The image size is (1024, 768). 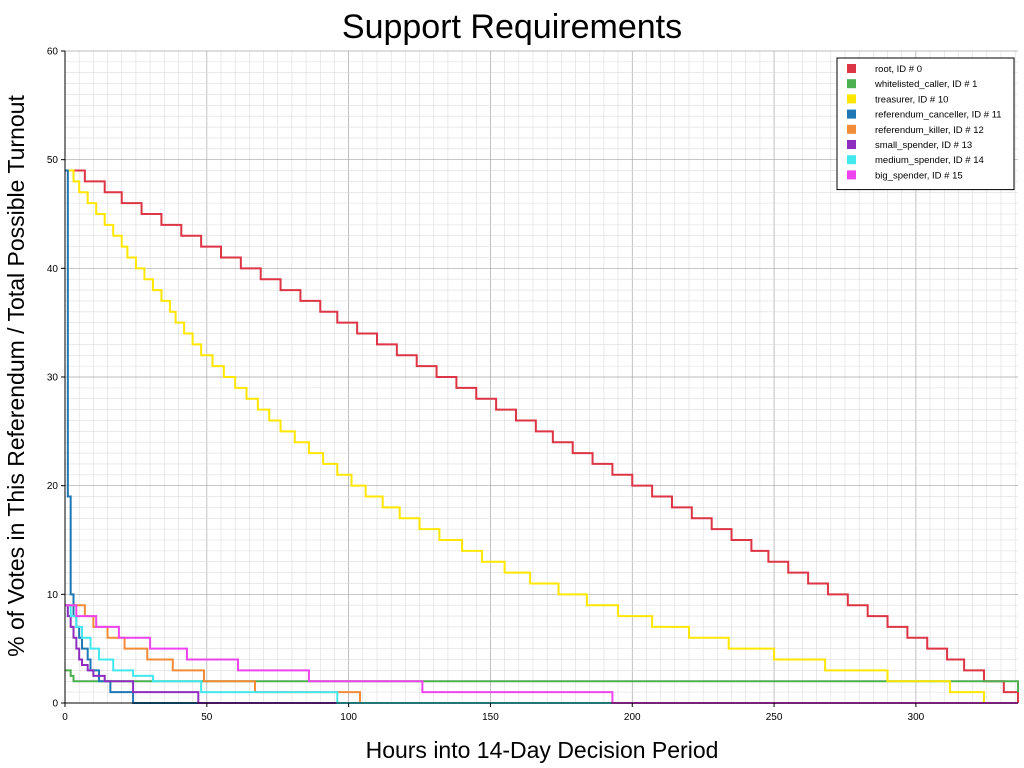 What do you see at coordinates (916, 717) in the screenshot?
I see `x-tick-label: 300` at bounding box center [916, 717].